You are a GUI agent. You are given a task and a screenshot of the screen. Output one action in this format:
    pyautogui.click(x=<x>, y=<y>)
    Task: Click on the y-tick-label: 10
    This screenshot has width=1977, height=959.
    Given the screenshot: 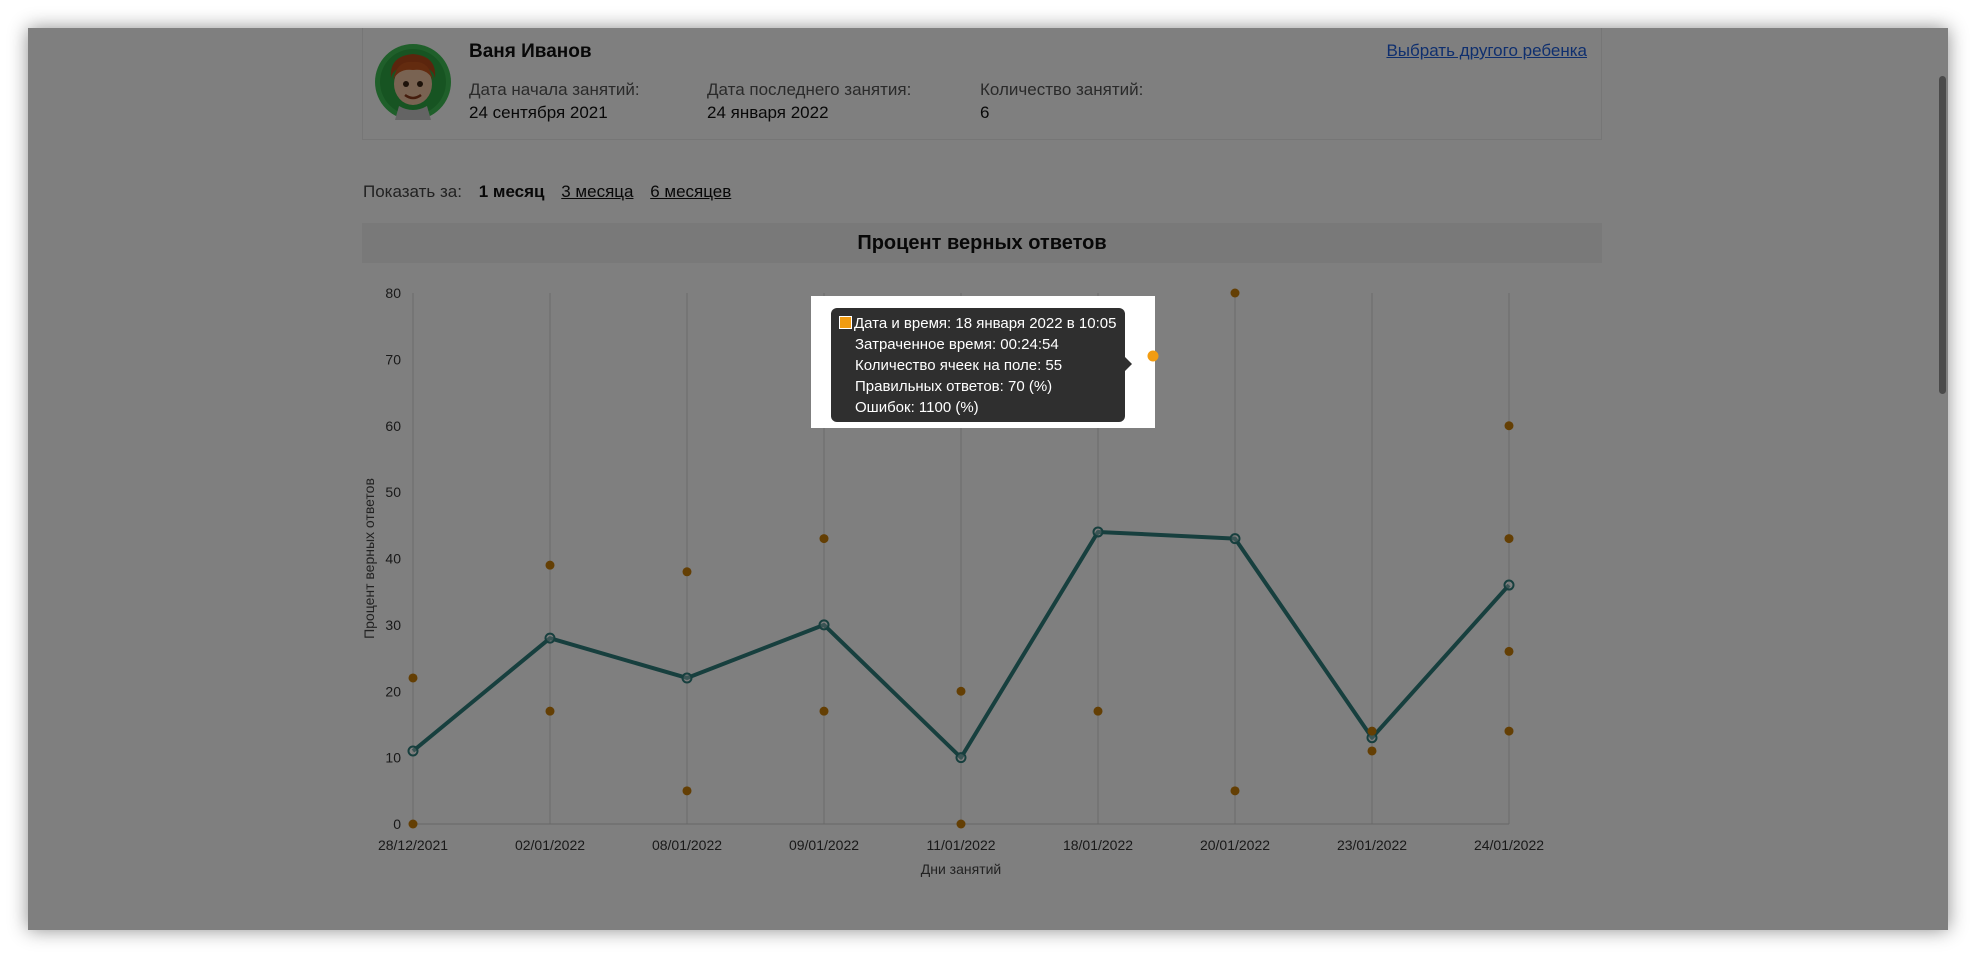 What is the action you would take?
    pyautogui.click(x=393, y=758)
    